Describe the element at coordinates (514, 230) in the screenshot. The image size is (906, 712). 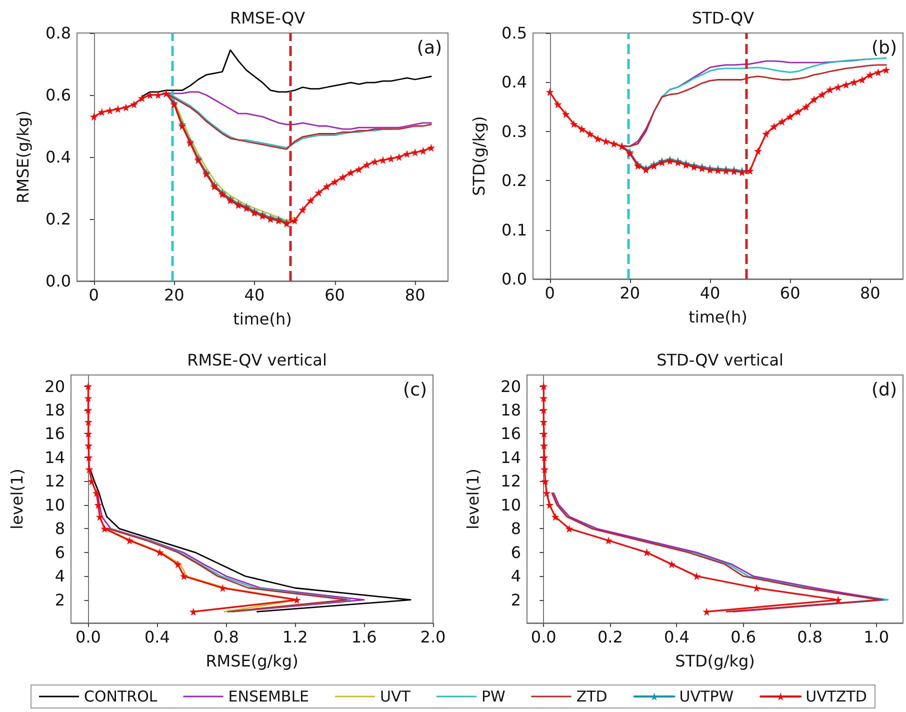
I see `y-tick-label: 0.1` at that location.